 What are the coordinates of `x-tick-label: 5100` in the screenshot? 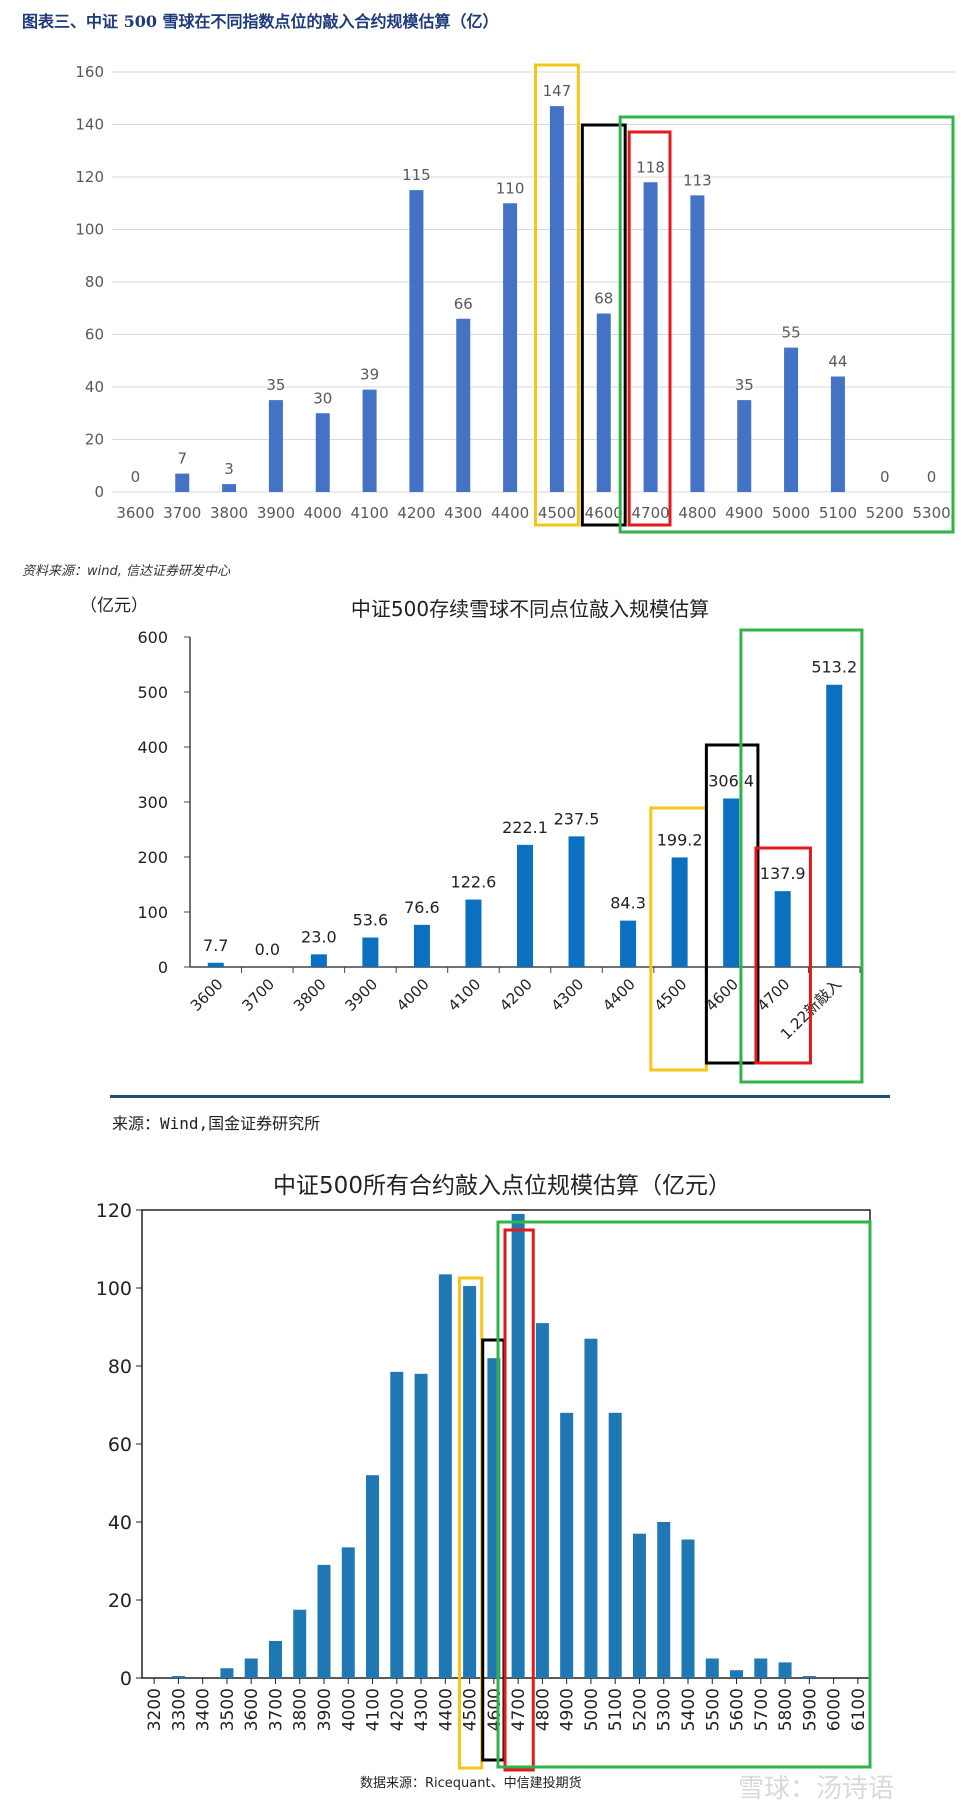 It's located at (616, 1709).